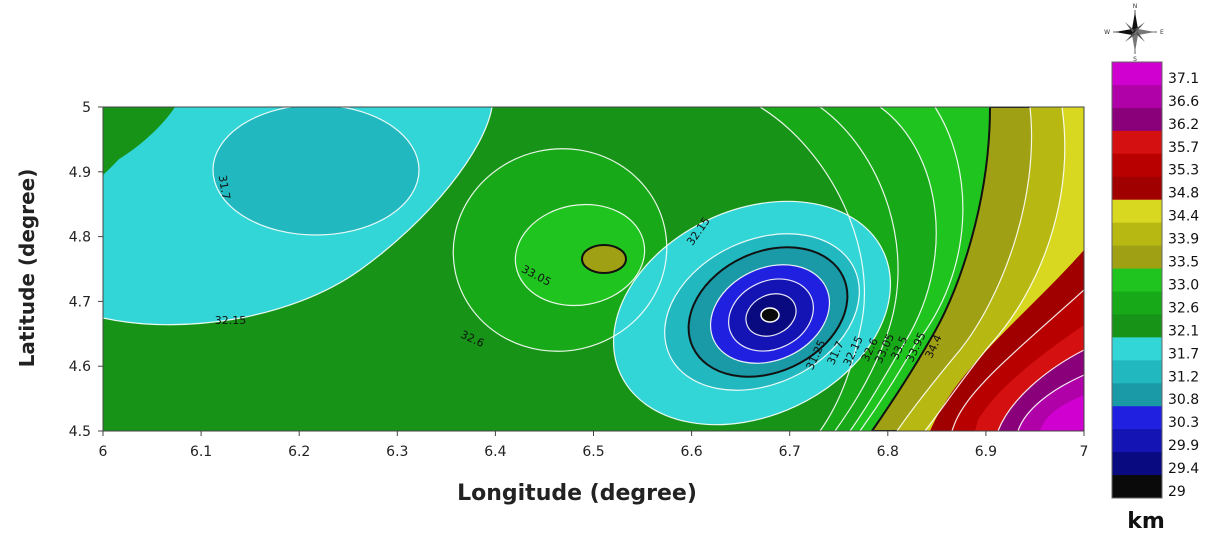 This screenshot has width=1221, height=533. Describe the element at coordinates (397, 452) in the screenshot. I see `x-tick-label: 6.3` at that location.